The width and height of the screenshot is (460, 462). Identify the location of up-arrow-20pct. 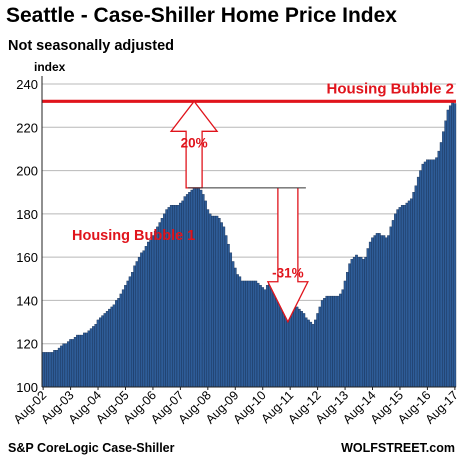
(194, 144).